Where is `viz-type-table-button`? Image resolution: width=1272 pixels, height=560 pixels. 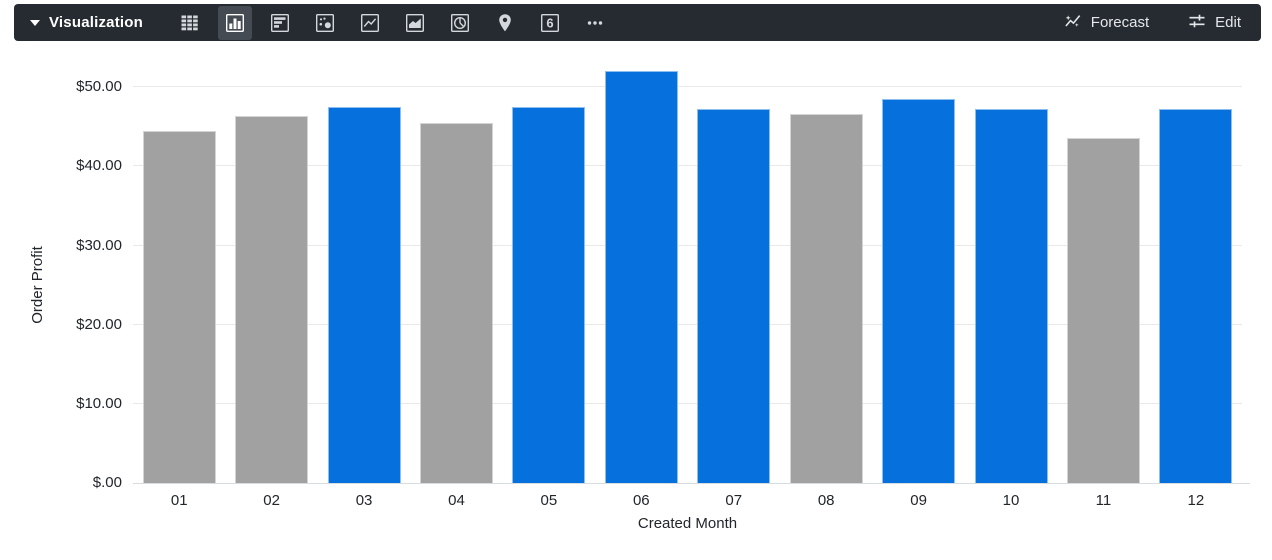 viz-type-table-button is located at coordinates (190, 23).